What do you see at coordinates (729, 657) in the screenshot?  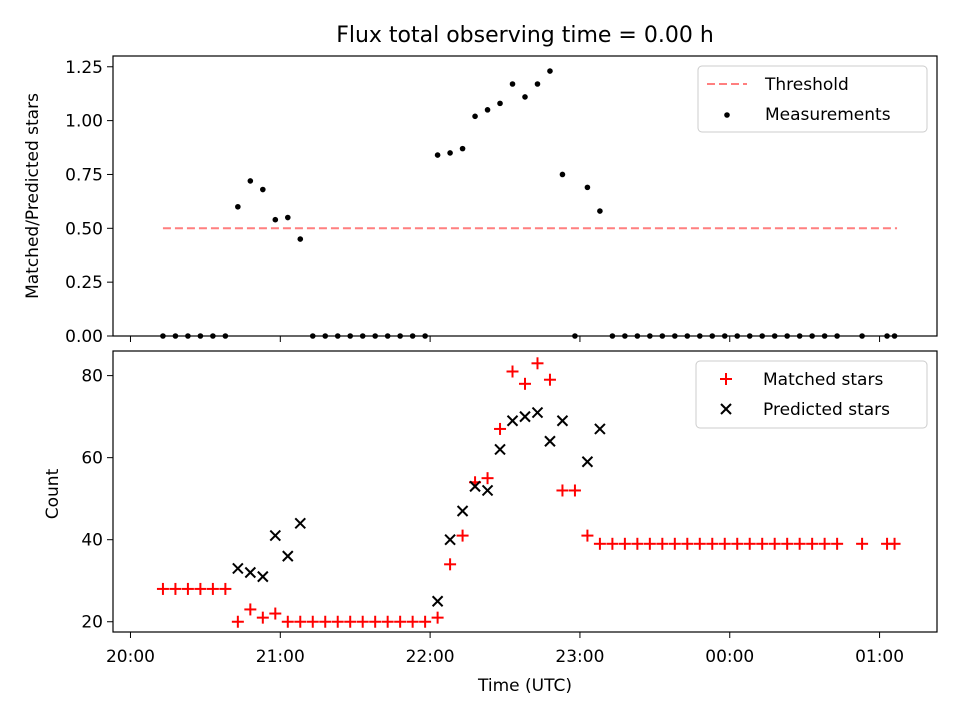 I see `x-tick-label: 00:00` at bounding box center [729, 657].